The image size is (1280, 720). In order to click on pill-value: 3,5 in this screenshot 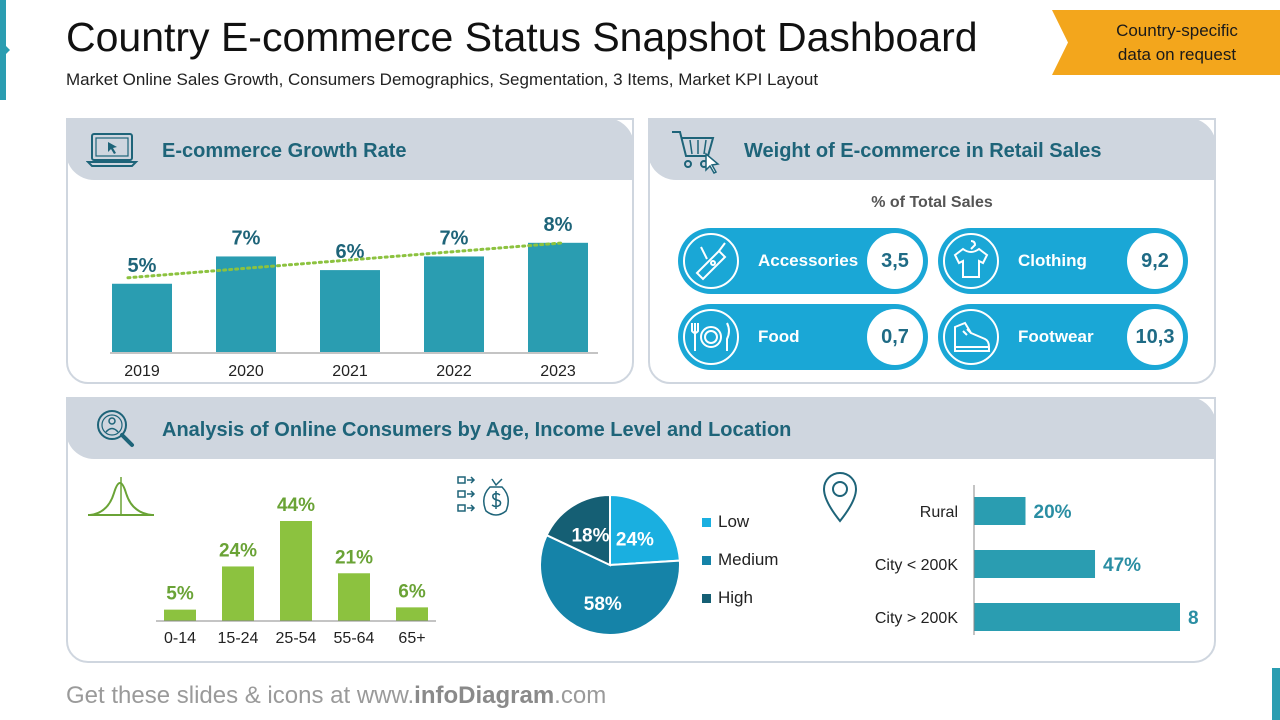, I will do `click(895, 261)`.